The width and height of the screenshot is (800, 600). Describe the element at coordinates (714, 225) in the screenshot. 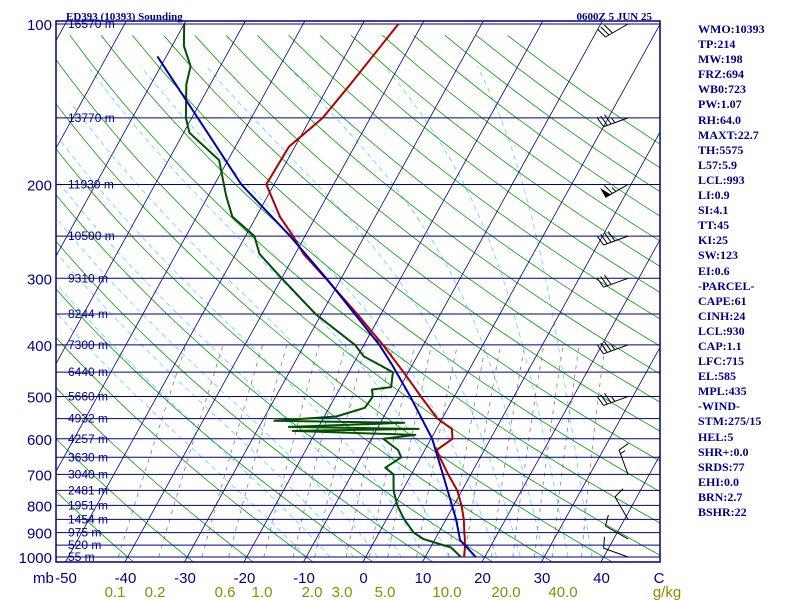

I see `stability-index-item: TT:45` at that location.